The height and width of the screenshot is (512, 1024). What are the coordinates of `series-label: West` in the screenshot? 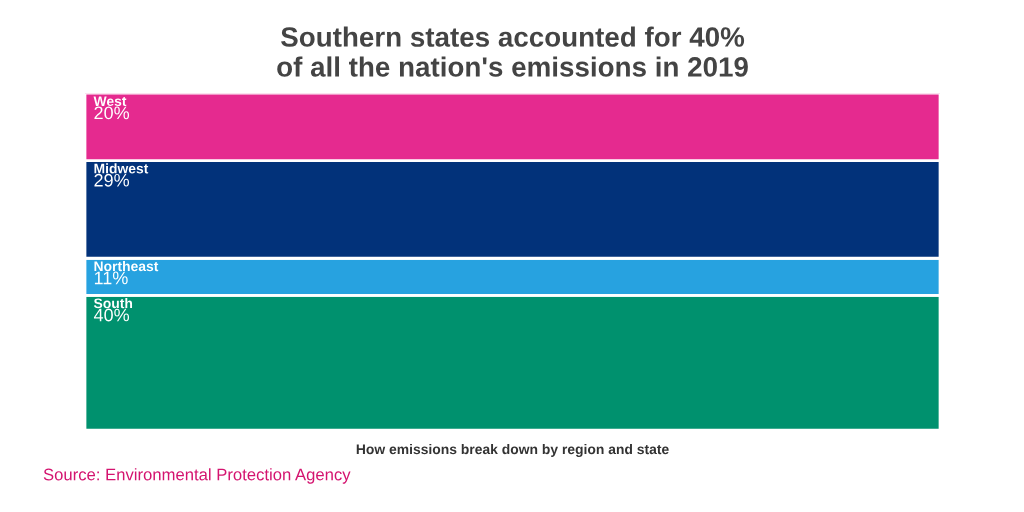 It's located at (110, 101).